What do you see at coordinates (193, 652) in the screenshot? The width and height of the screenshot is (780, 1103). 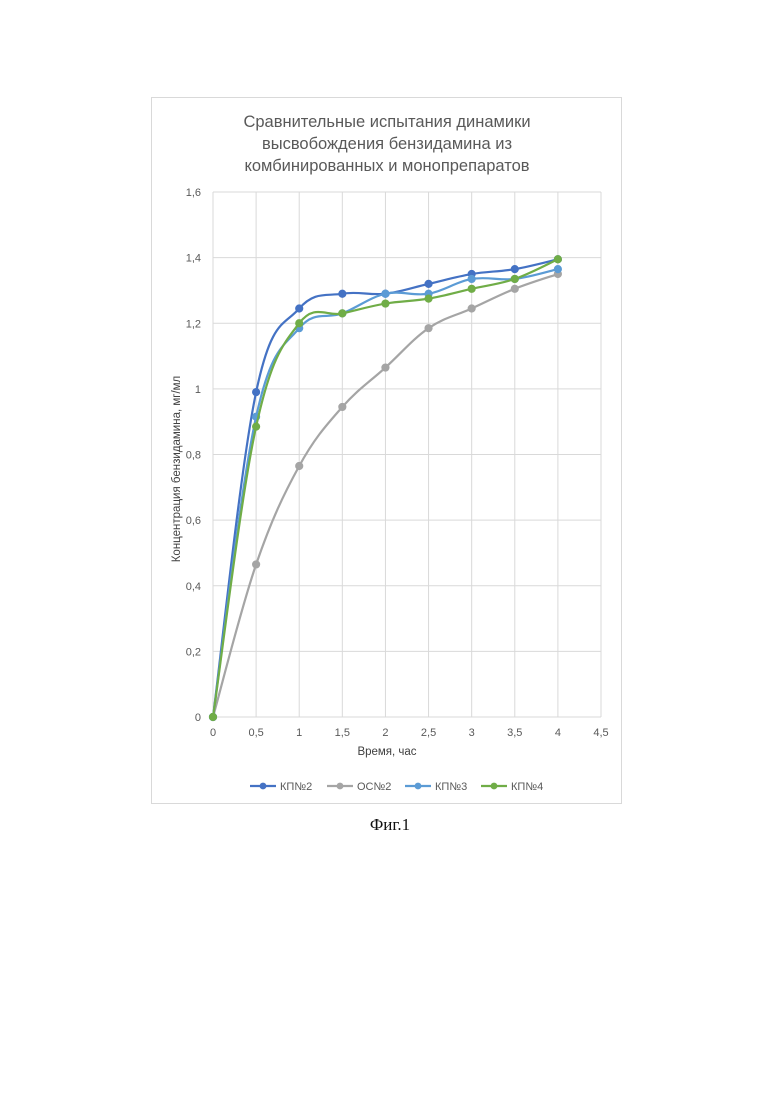 I see `y-tick-label-1: 0,2` at bounding box center [193, 652].